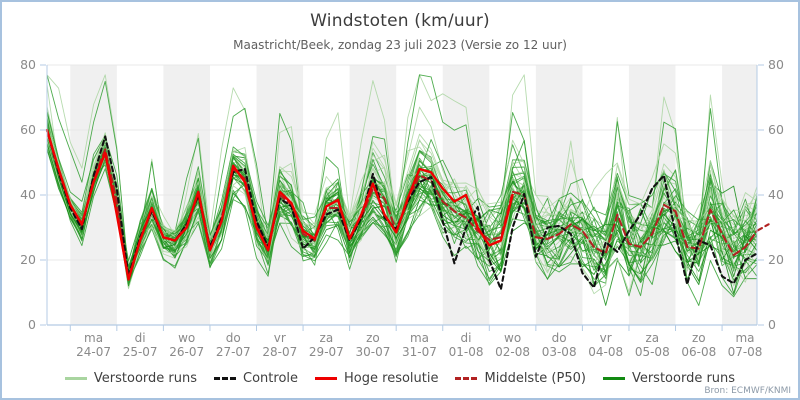 The width and height of the screenshot is (800, 400). What do you see at coordinates (400, 21) in the screenshot?
I see `page-title: Windstoten (km/uur)` at bounding box center [400, 21].